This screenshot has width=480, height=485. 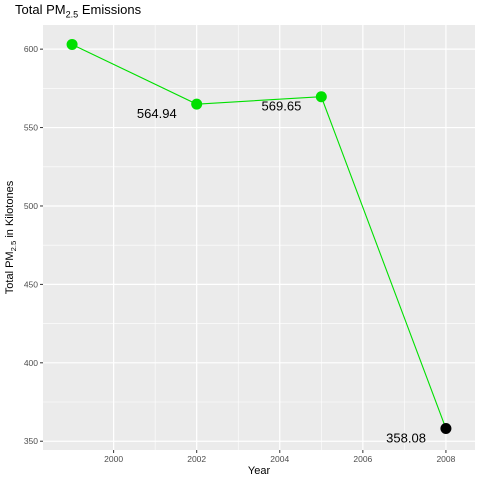 What do you see at coordinates (362, 459) in the screenshot?
I see `x-tick-label: 2006` at bounding box center [362, 459].